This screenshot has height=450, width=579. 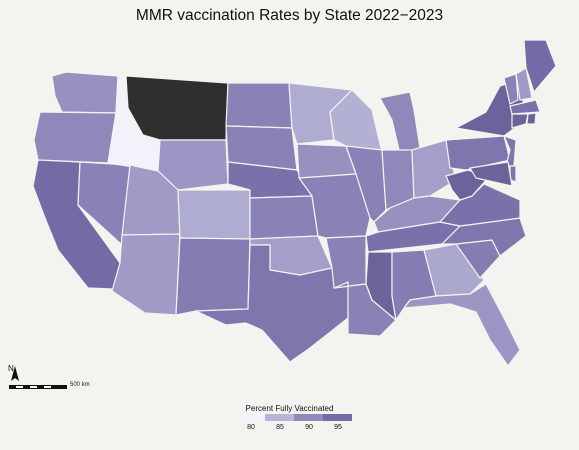 What do you see at coordinates (540, 66) in the screenshot?
I see `state-maine` at bounding box center [540, 66].